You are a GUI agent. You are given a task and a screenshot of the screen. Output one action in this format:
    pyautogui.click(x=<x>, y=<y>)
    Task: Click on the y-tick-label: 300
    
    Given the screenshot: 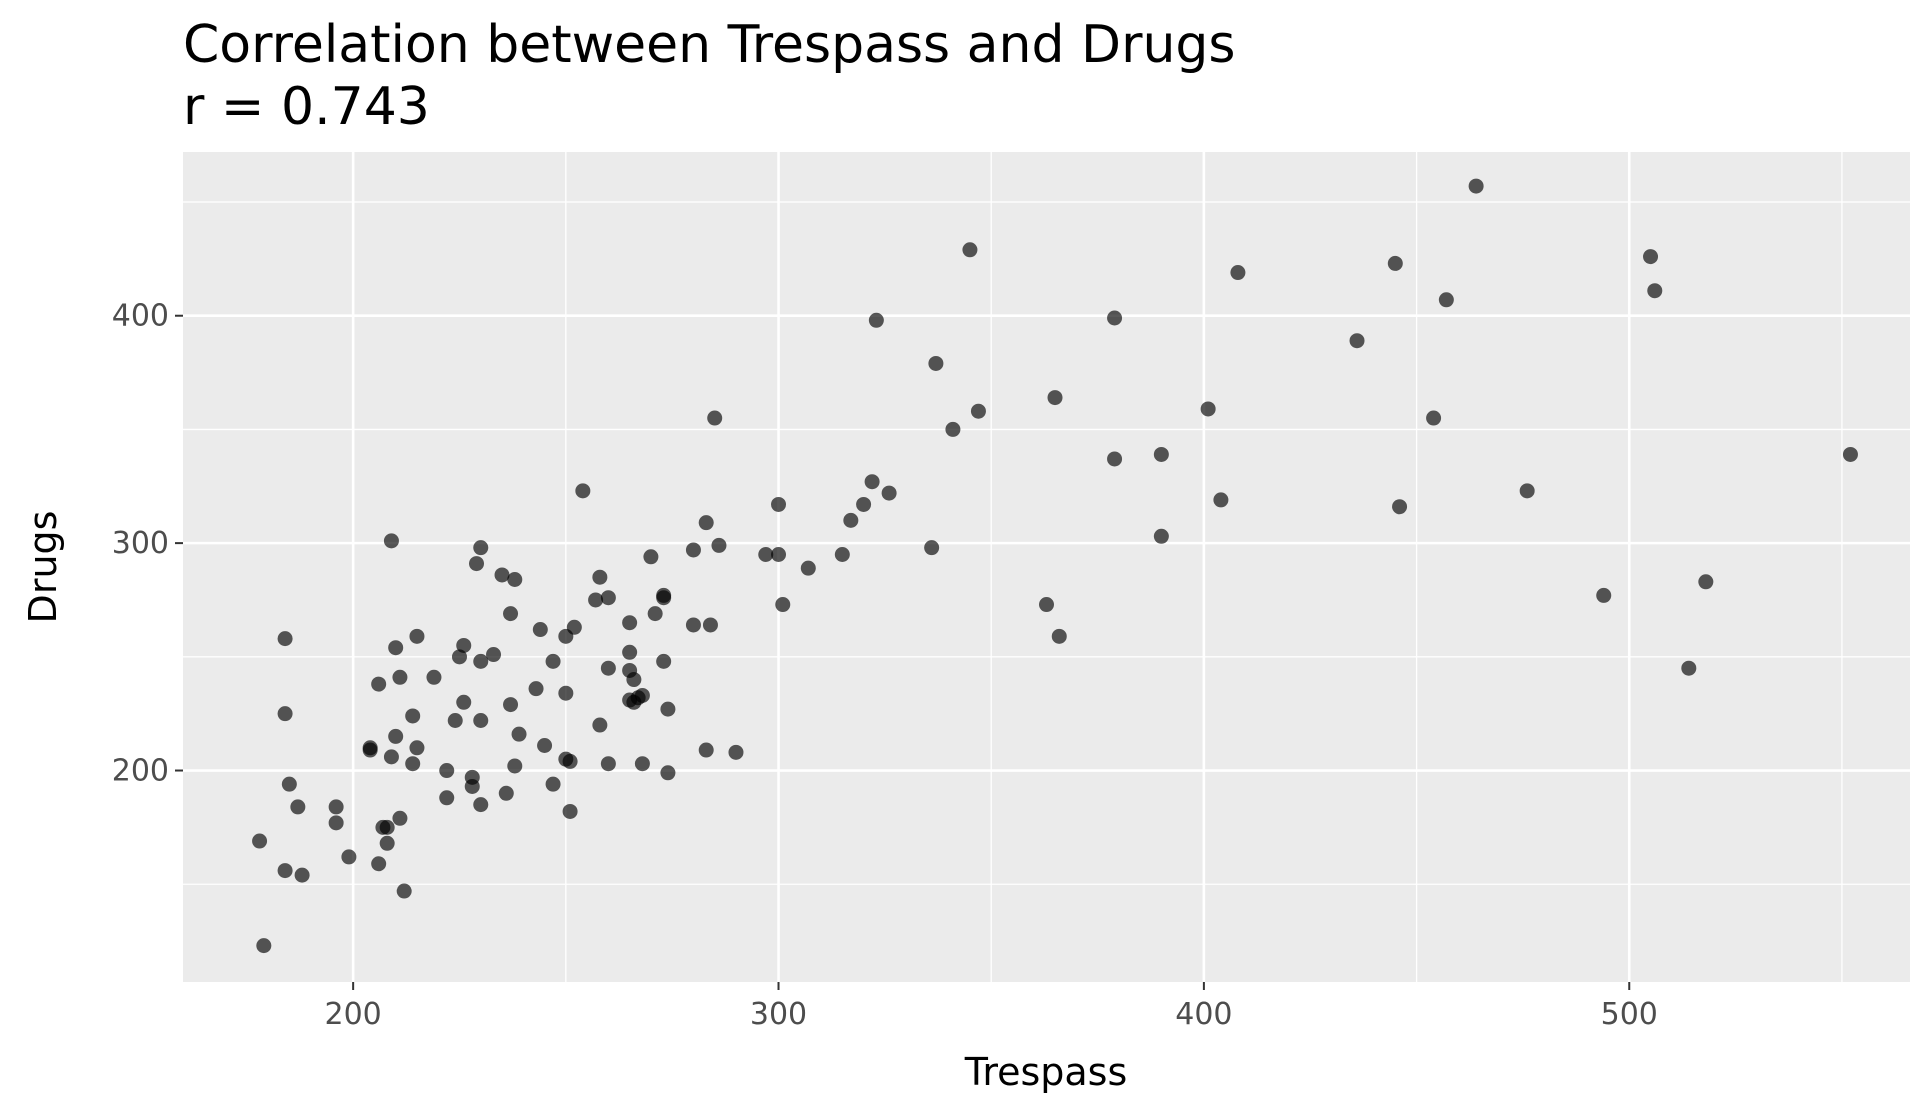 What is the action you would take?
    pyautogui.click(x=140, y=543)
    